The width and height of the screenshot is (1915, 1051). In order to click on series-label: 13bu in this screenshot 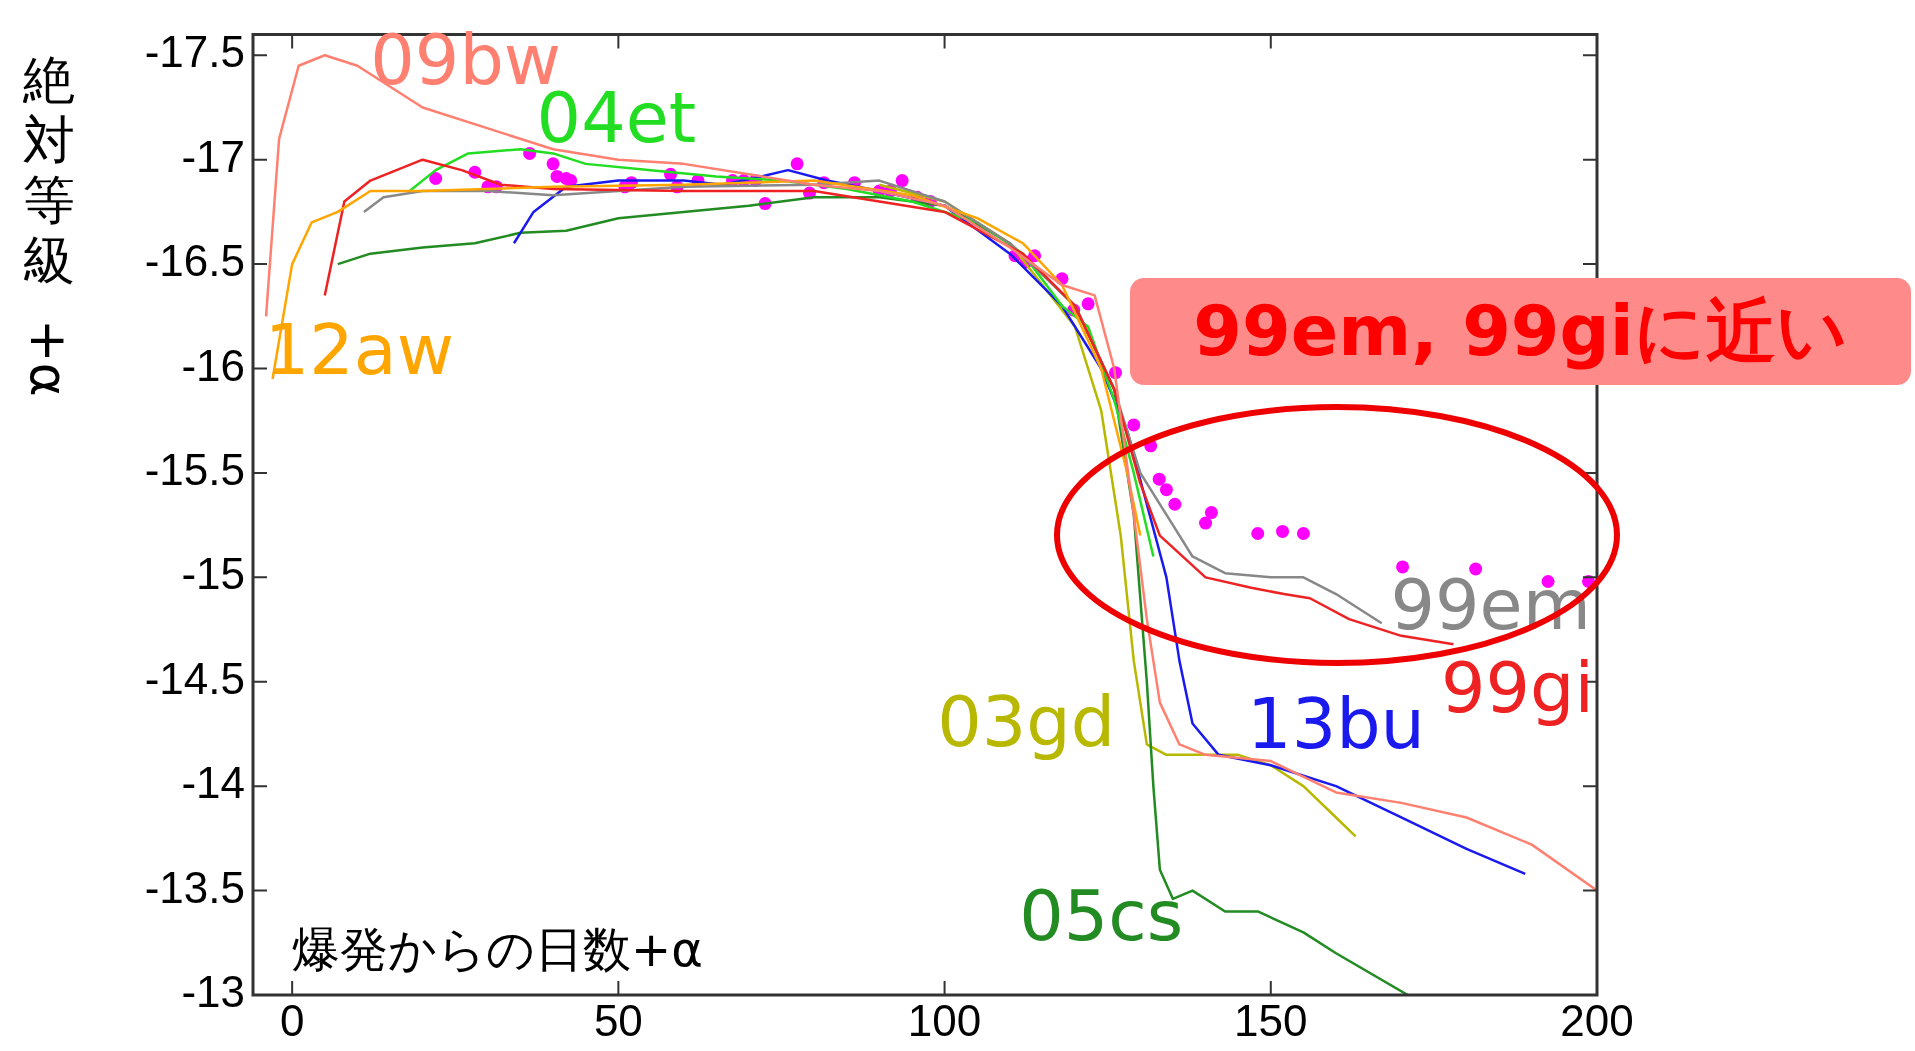, I will do `click(1336, 723)`.